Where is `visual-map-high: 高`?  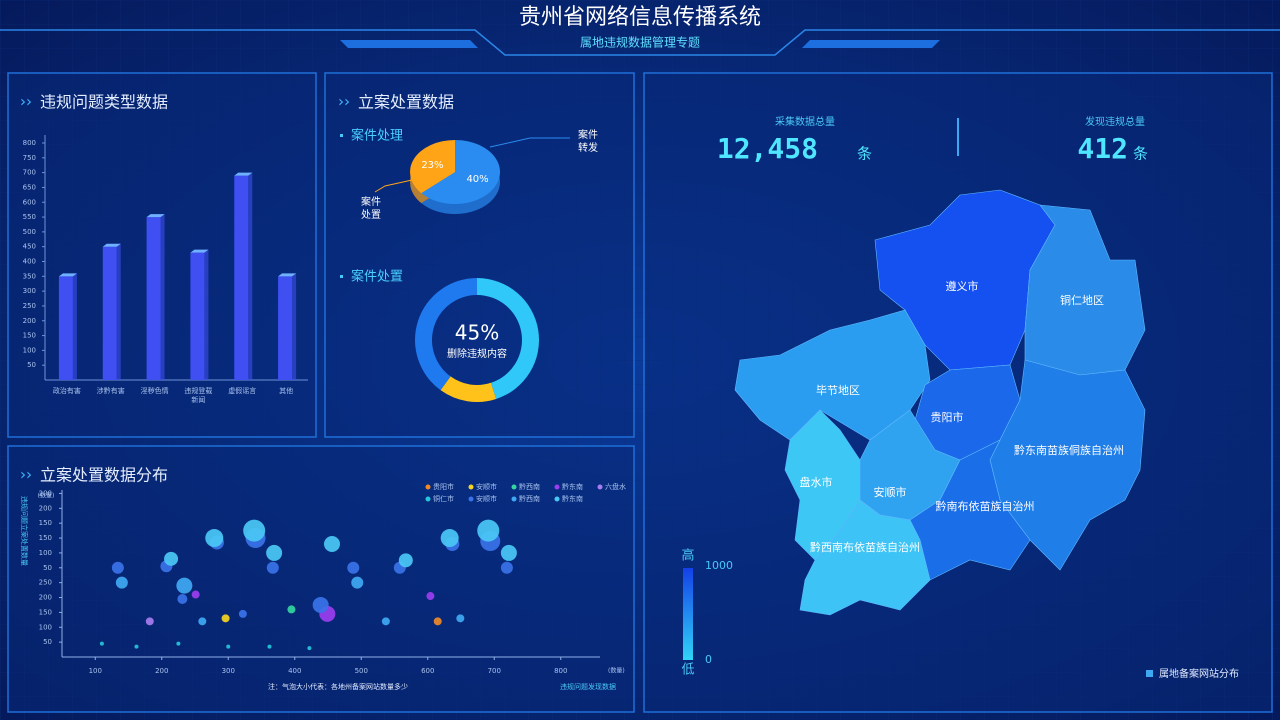 visual-map-high: 高 is located at coordinates (687, 556).